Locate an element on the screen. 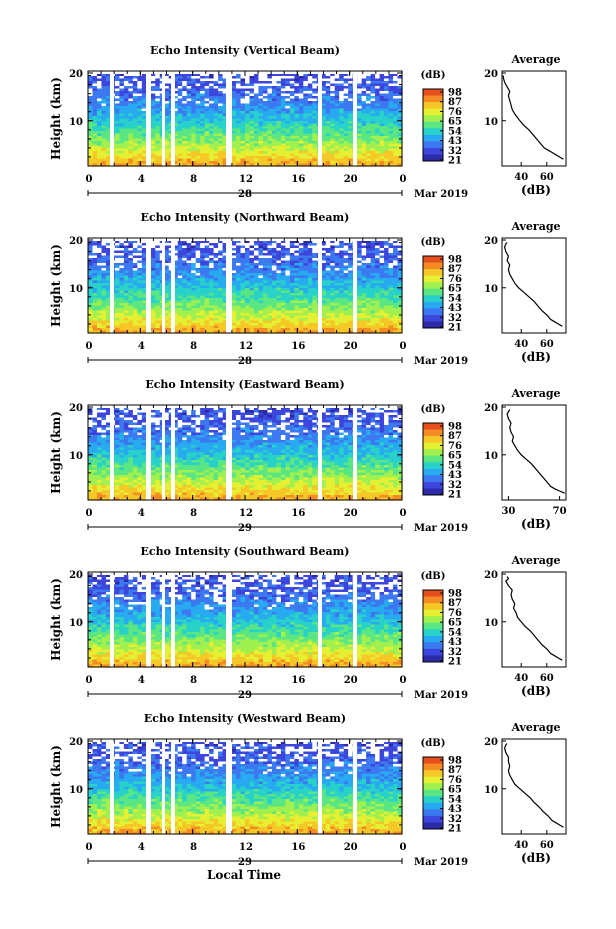 The width and height of the screenshot is (616, 929). profile-line is located at coordinates (533, 118).